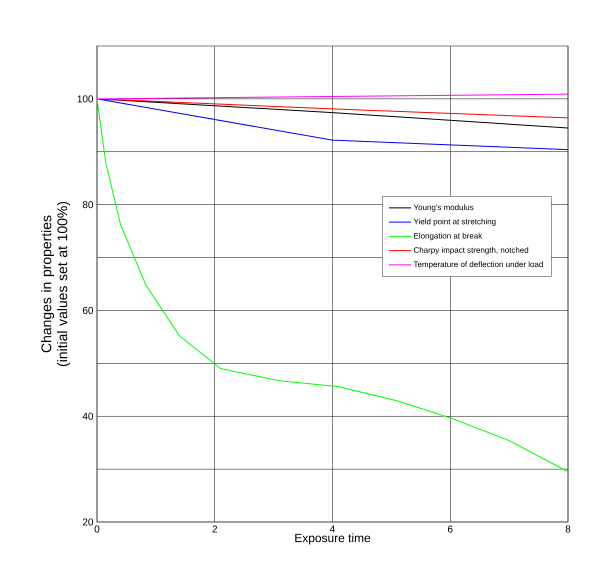  Describe the element at coordinates (215, 529) in the screenshot. I see `x-tick-label: 2` at that location.